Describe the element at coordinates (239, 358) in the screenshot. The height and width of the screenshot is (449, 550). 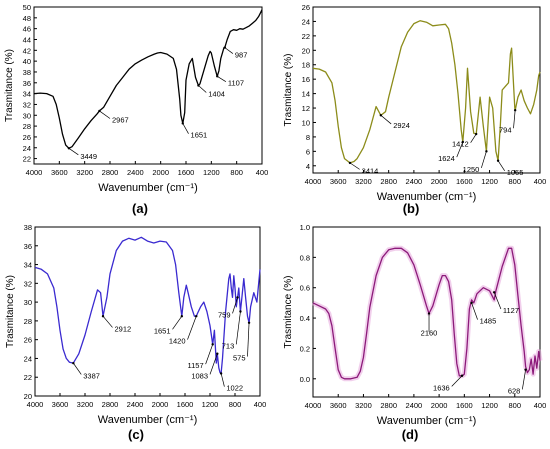
I see `peak-label: 575` at that location.